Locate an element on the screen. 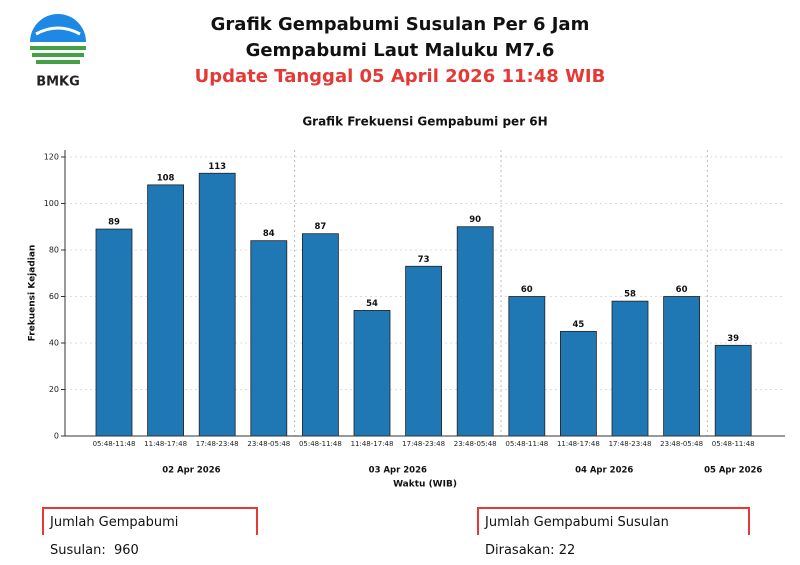 This screenshot has width=800, height=565. value-label: 84 is located at coordinates (269, 234).